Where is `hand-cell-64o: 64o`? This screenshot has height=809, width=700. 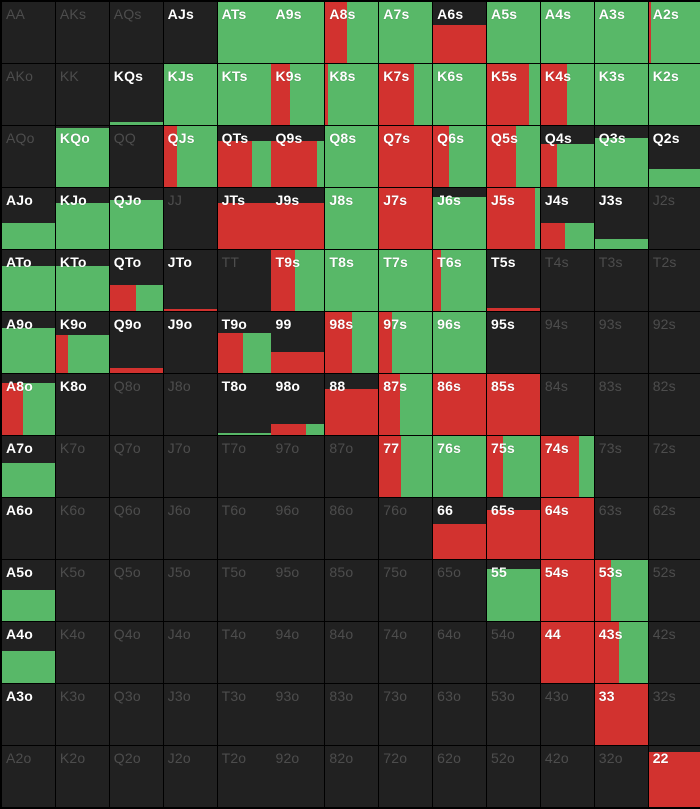 hand-cell-64o: 64o is located at coordinates (459, 652).